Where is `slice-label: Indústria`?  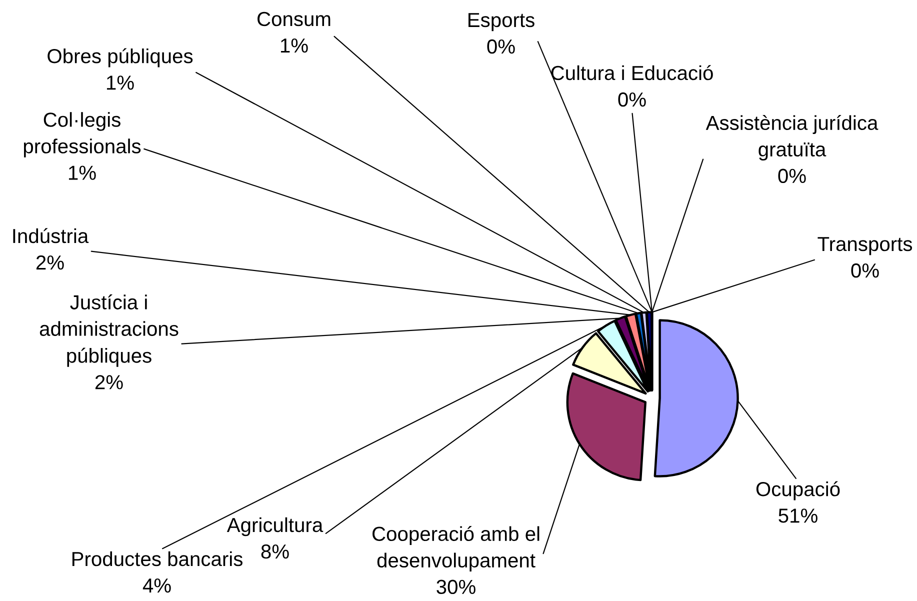
slice-label: Indústria is located at coordinates (51, 236).